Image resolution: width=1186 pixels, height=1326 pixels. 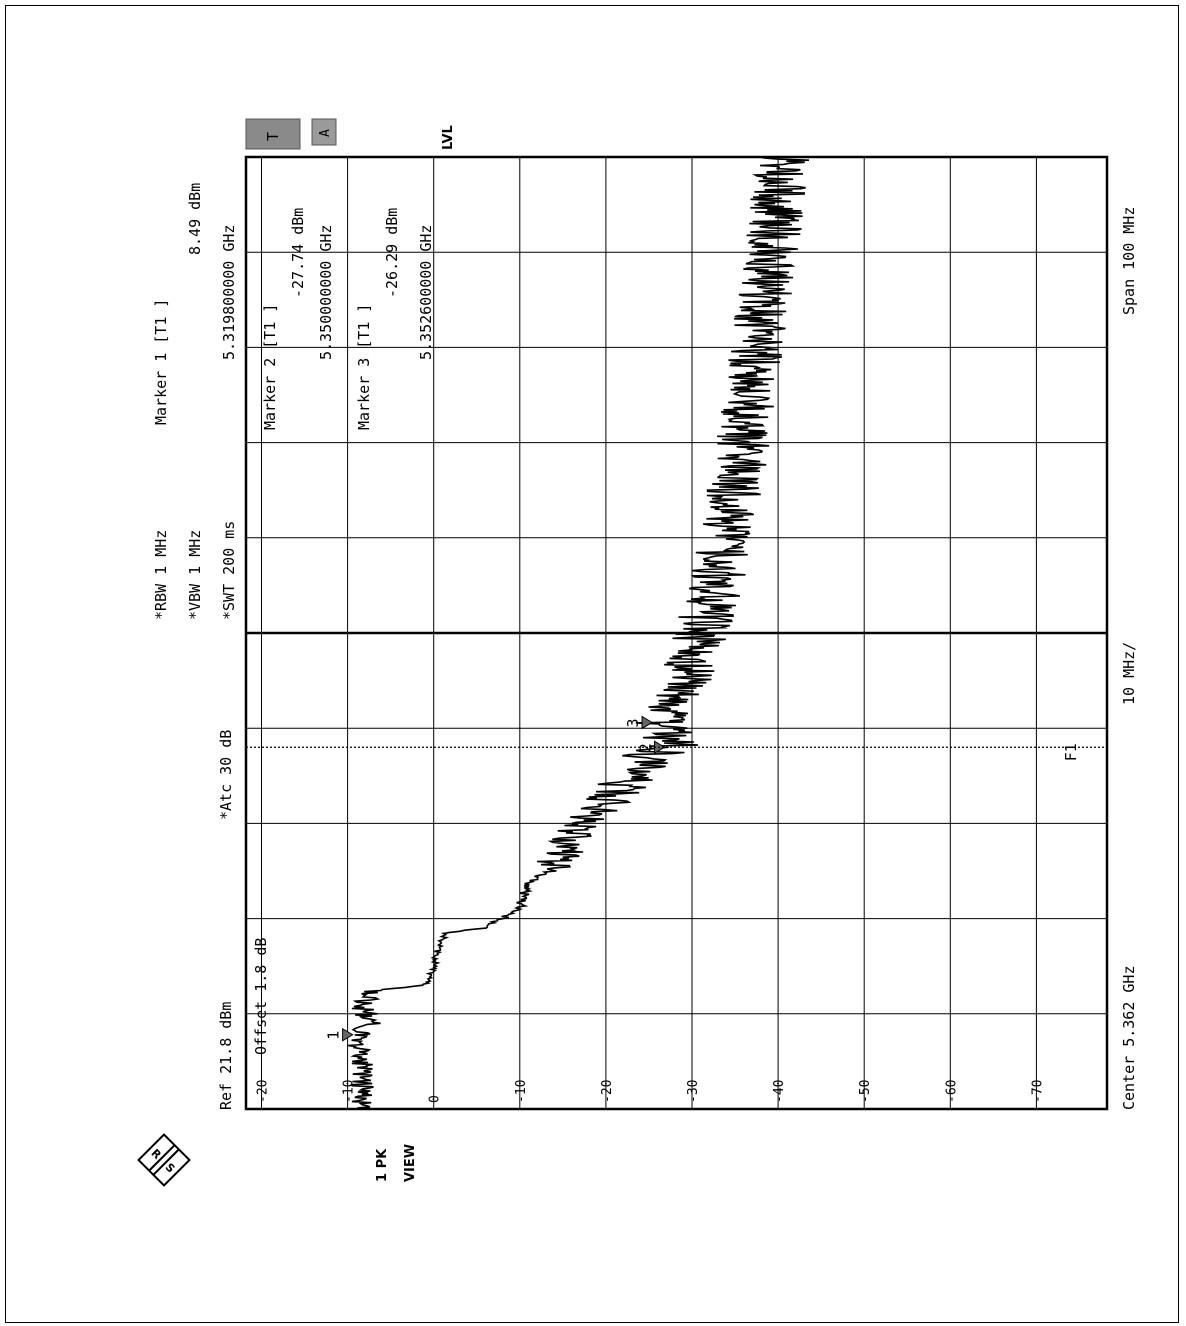 I want to click on lvl-label: LVL, so click(x=448, y=137).